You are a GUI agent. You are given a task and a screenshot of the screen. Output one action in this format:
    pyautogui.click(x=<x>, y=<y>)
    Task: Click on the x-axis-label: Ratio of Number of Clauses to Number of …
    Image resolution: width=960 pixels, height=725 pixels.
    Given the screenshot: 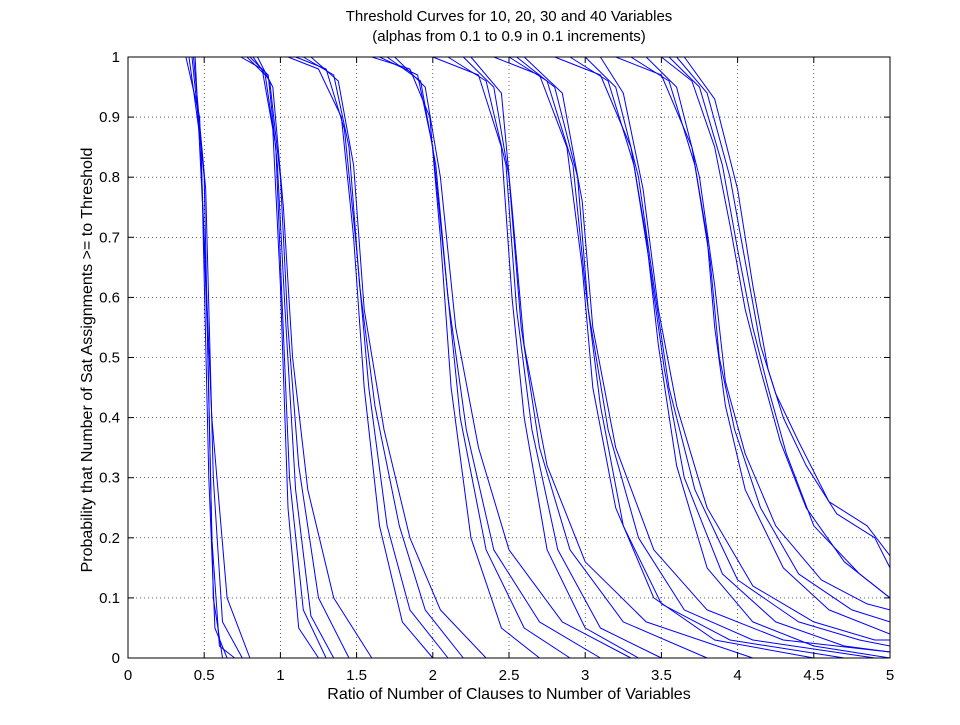 What is the action you would take?
    pyautogui.click(x=508, y=694)
    